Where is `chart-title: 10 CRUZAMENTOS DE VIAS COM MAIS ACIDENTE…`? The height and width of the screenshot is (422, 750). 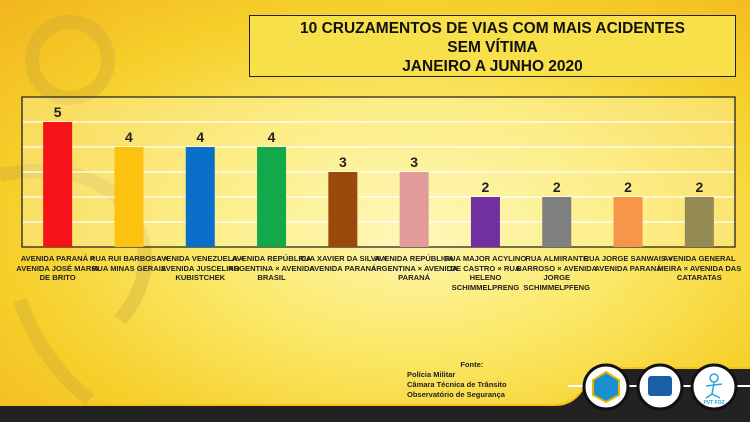
chart-title: 10 CRUZAMENTOS DE VIAS COM MAIS ACIDENTE… is located at coordinates (492, 46).